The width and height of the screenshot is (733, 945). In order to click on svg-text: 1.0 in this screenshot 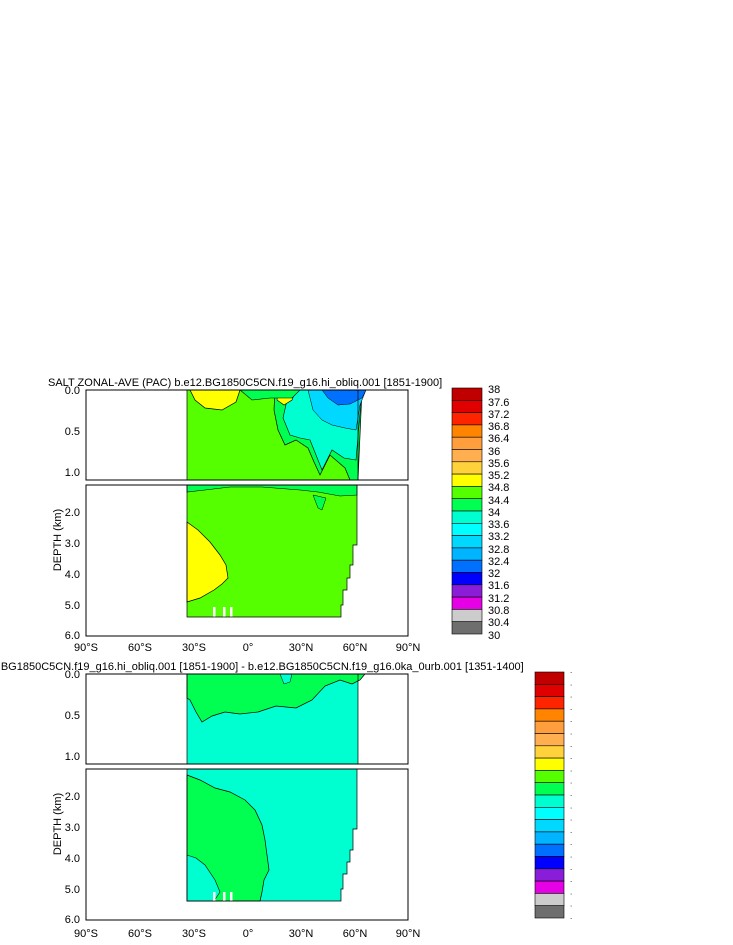, I will do `click(72, 757)`.